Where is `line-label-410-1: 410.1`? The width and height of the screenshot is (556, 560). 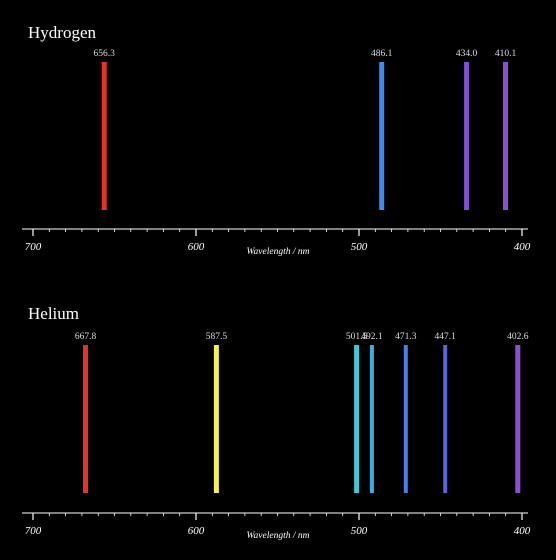
line-label-410-1: 410.1 is located at coordinates (506, 54).